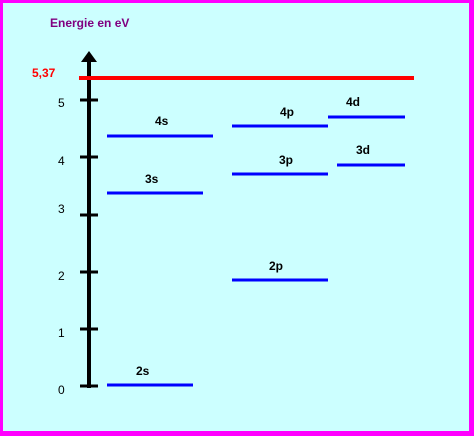 This screenshot has height=436, width=474. I want to click on tick-marks, so click(89, 243).